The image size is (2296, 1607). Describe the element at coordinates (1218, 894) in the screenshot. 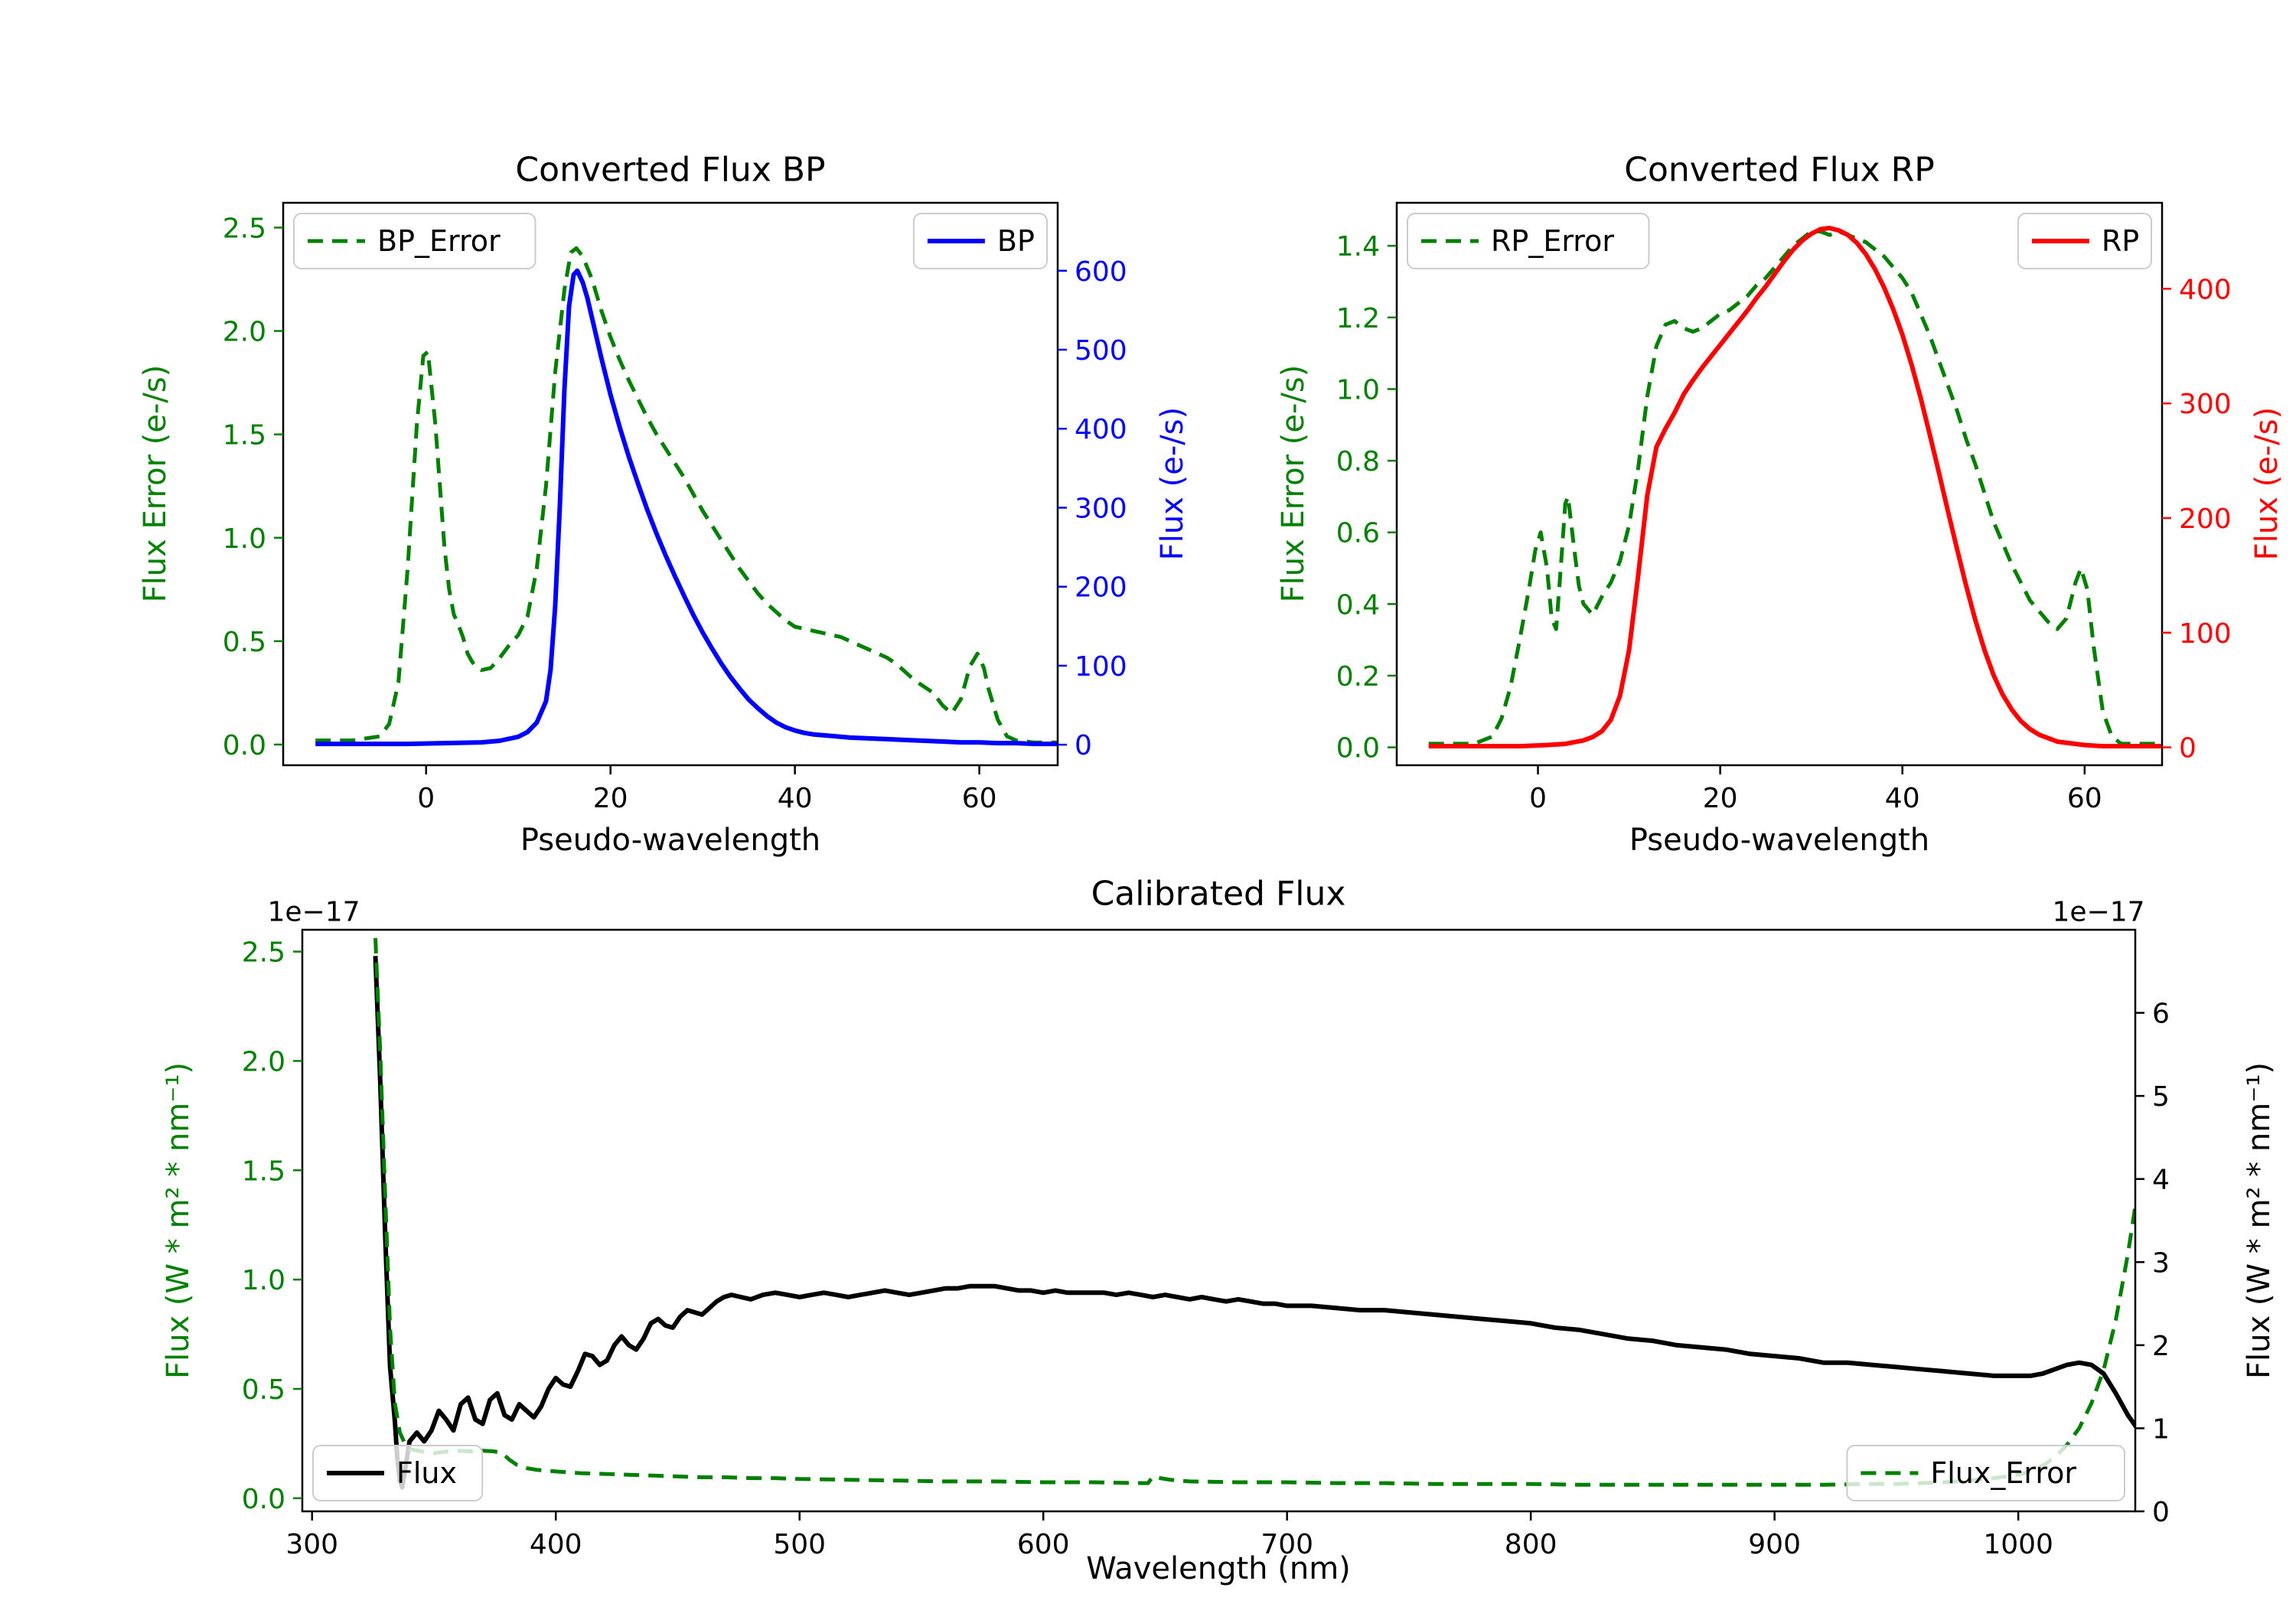

I see `calibrated-chart-title: Calibrated Flux` at that location.